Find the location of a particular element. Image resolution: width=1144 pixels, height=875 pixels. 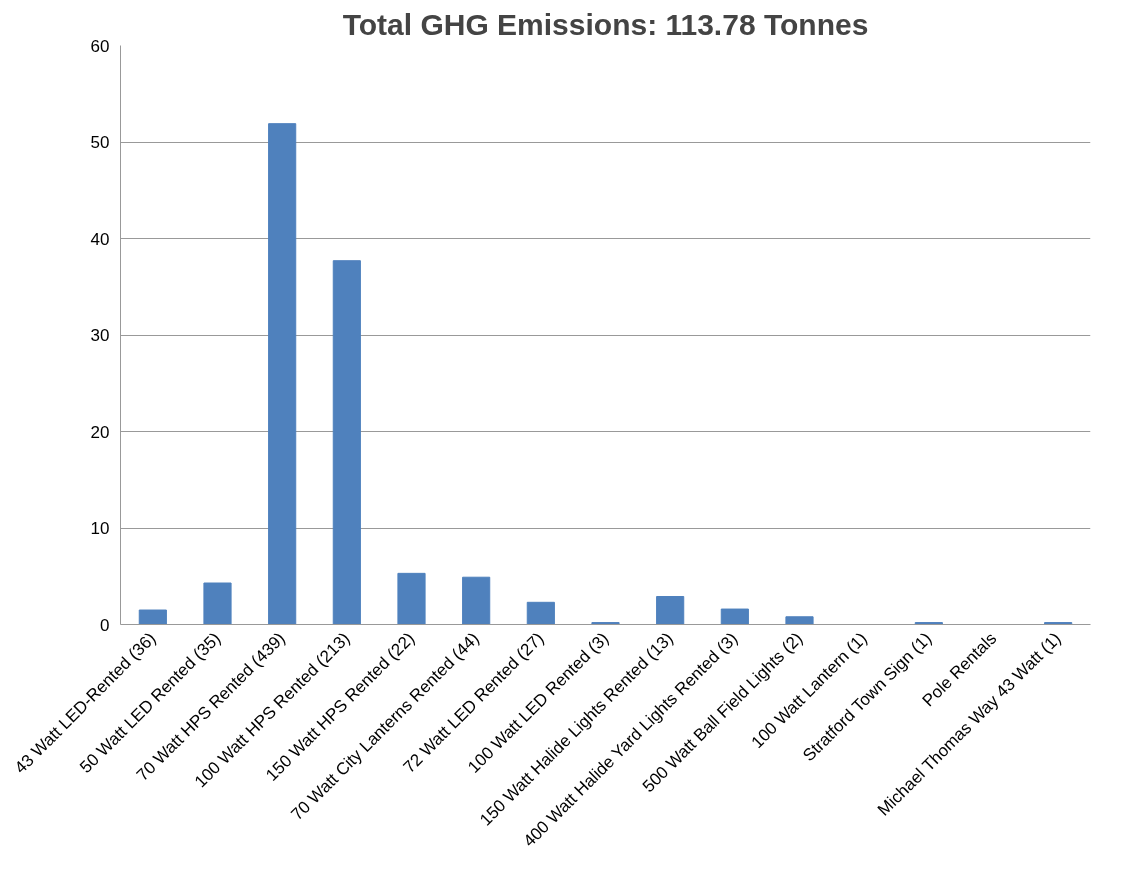

y-tick-label: 60 is located at coordinates (100, 46).